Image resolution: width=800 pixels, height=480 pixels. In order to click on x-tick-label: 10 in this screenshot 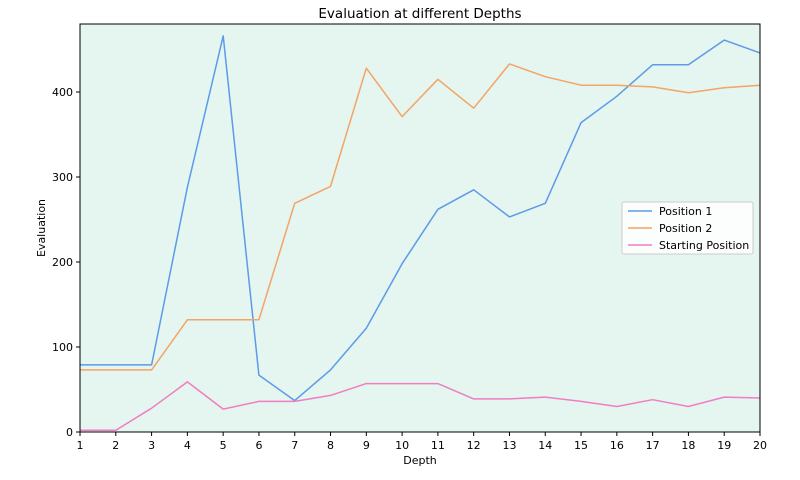, I will do `click(402, 445)`.